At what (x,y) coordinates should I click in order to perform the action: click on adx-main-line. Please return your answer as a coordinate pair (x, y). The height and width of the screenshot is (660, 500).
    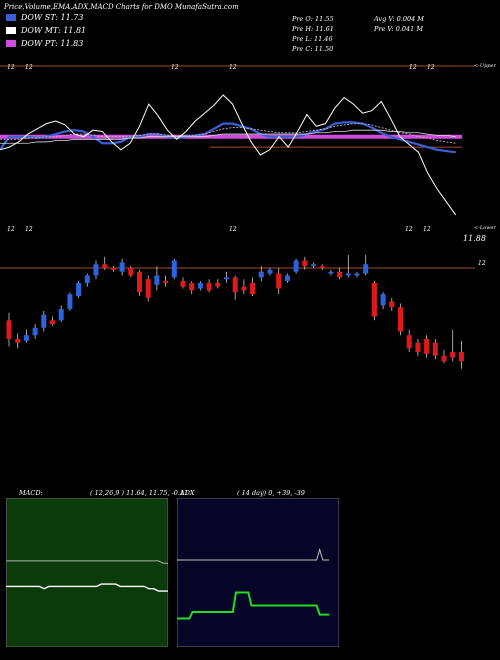
    Looking at the image, I should click on (253, 554).